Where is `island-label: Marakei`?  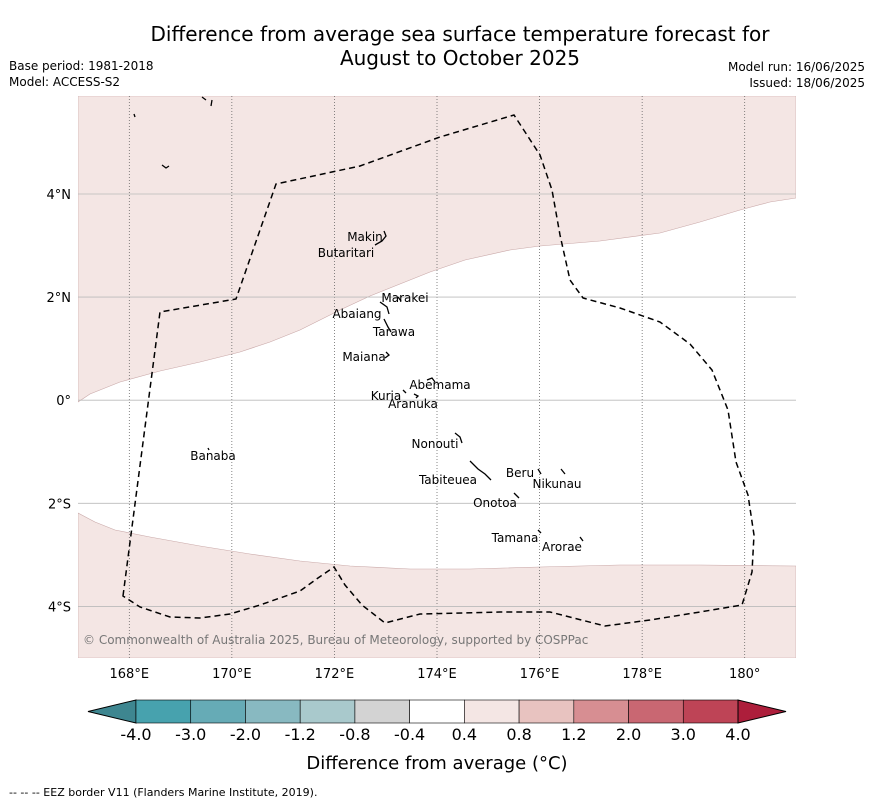
island-label: Marakei is located at coordinates (404, 298).